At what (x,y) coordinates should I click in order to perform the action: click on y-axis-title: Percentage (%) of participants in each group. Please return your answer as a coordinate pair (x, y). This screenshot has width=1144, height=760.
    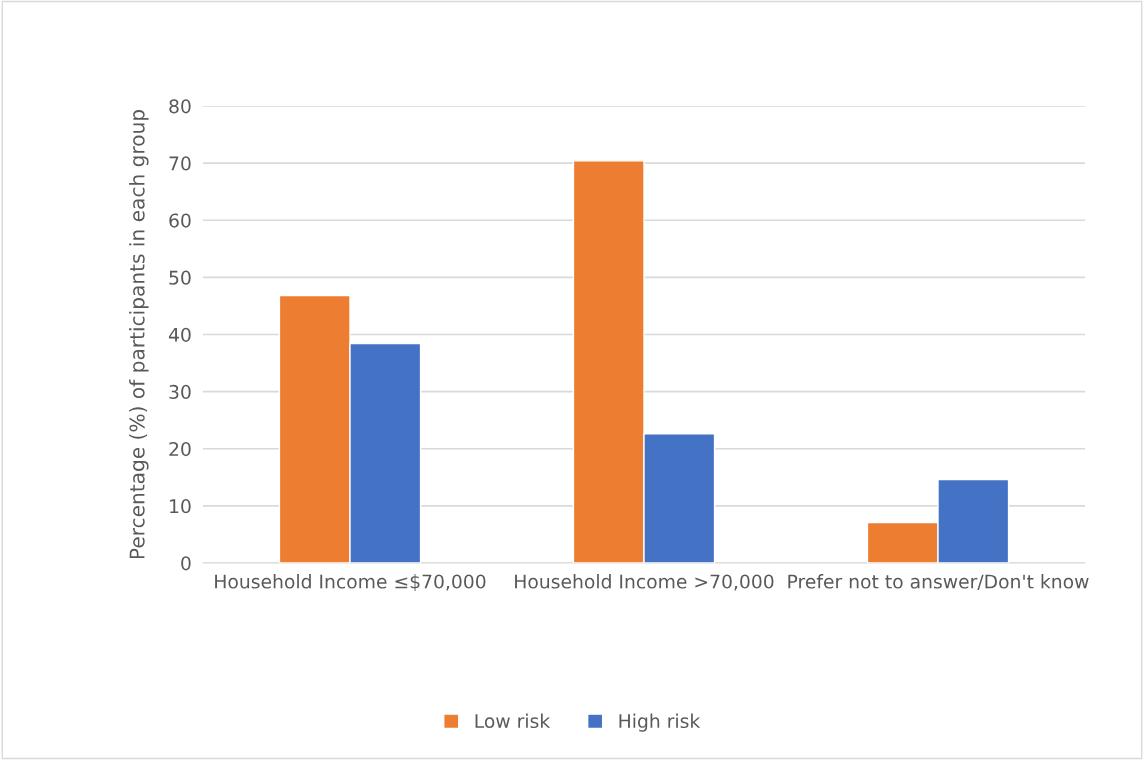
    Looking at the image, I should click on (139, 334).